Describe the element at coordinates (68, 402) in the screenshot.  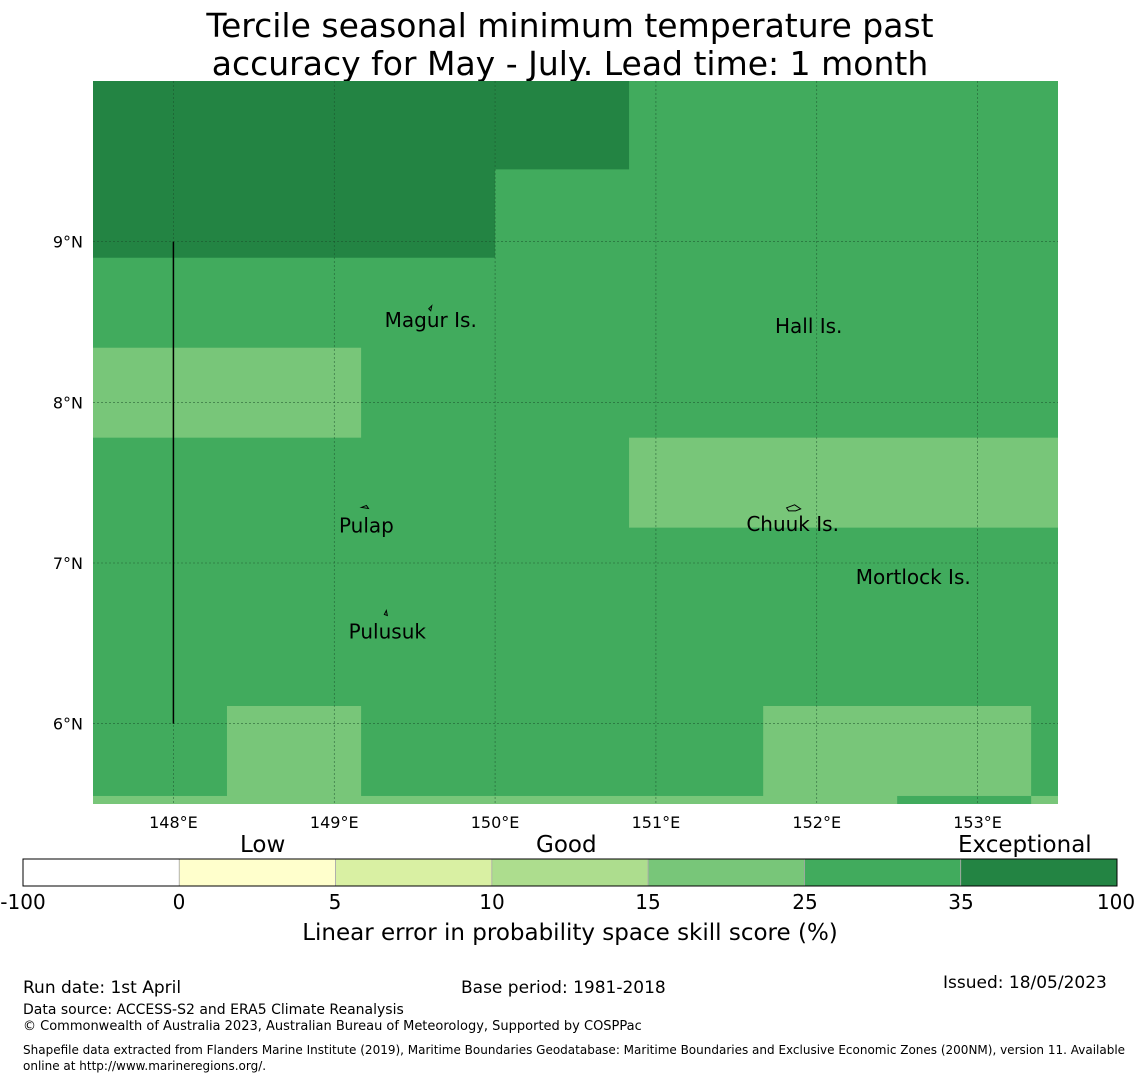
I see `lat-tick-label: 8°N` at that location.